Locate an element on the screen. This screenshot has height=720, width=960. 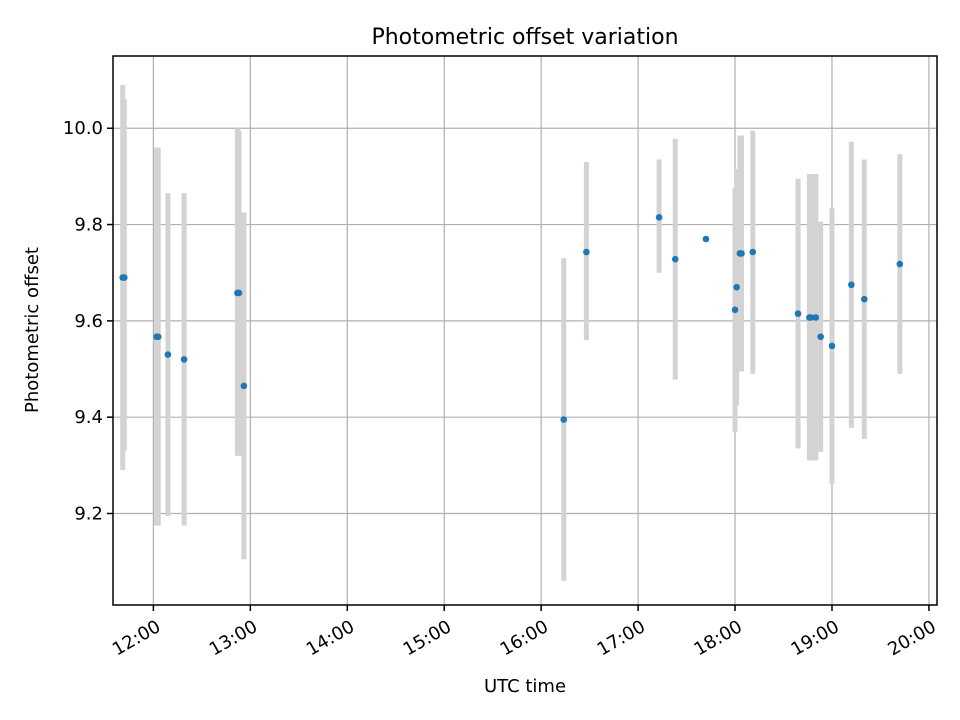
y-tick-label: 9.4 is located at coordinates (88, 417).